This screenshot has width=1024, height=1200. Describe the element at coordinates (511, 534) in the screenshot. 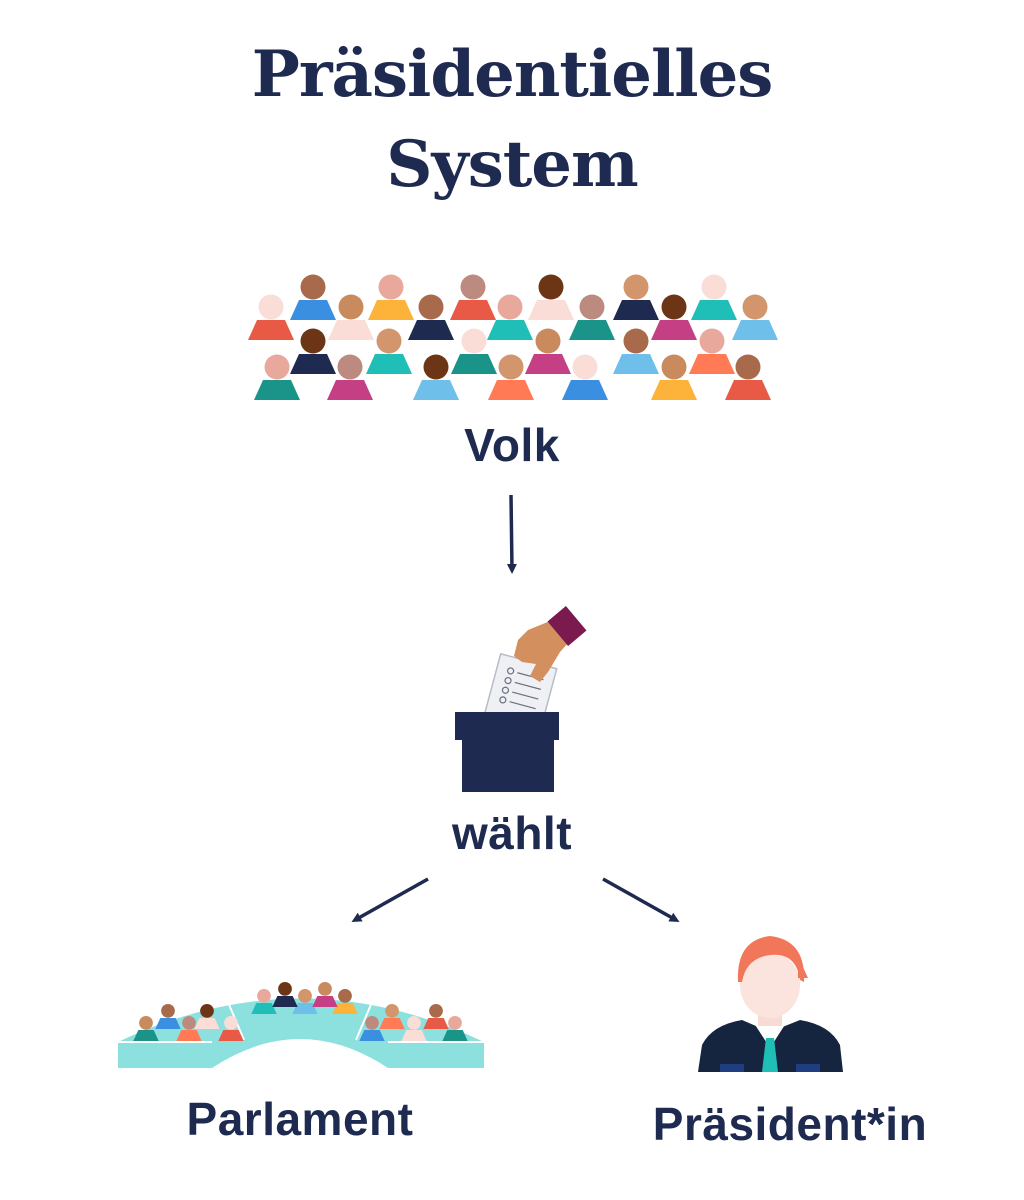

I see `arrow-volk-to-waehlt` at that location.